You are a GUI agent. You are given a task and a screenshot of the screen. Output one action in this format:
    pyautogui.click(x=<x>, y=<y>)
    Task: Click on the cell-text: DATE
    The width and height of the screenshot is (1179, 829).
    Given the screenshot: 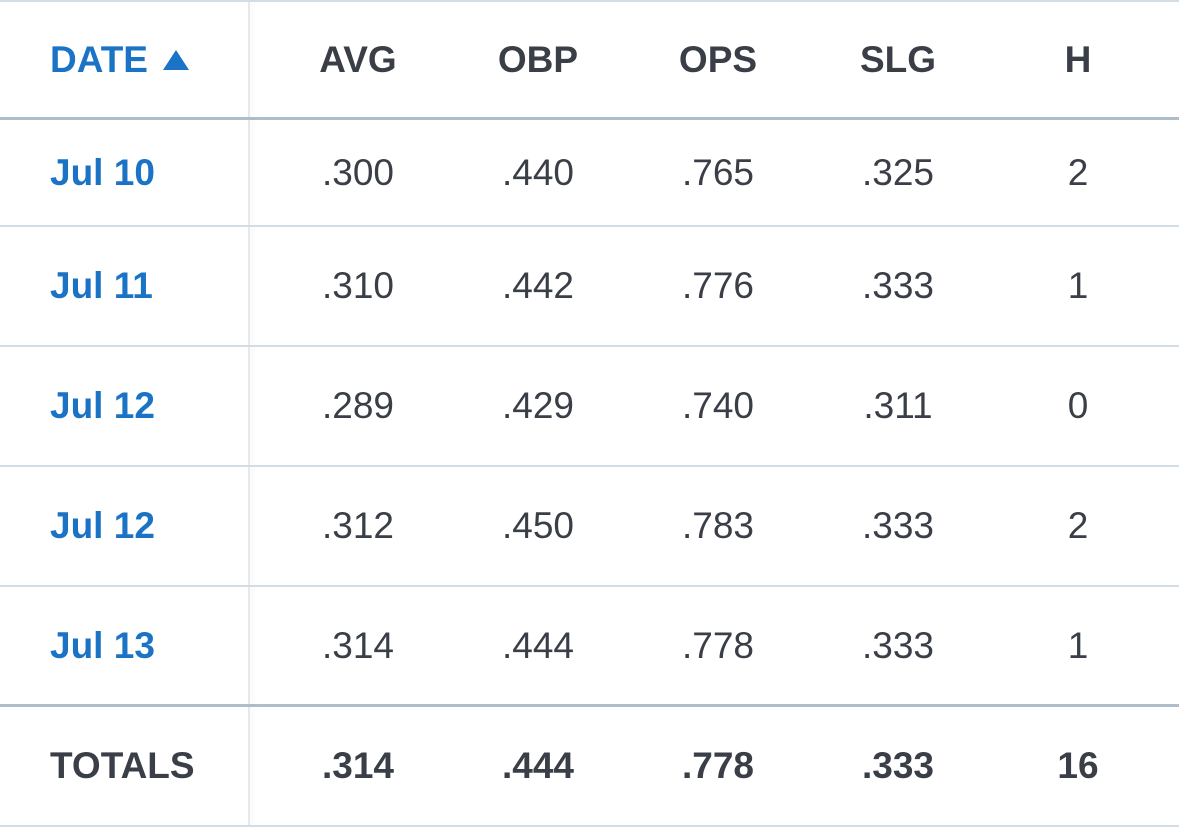 What is the action you would take?
    pyautogui.click(x=99, y=59)
    